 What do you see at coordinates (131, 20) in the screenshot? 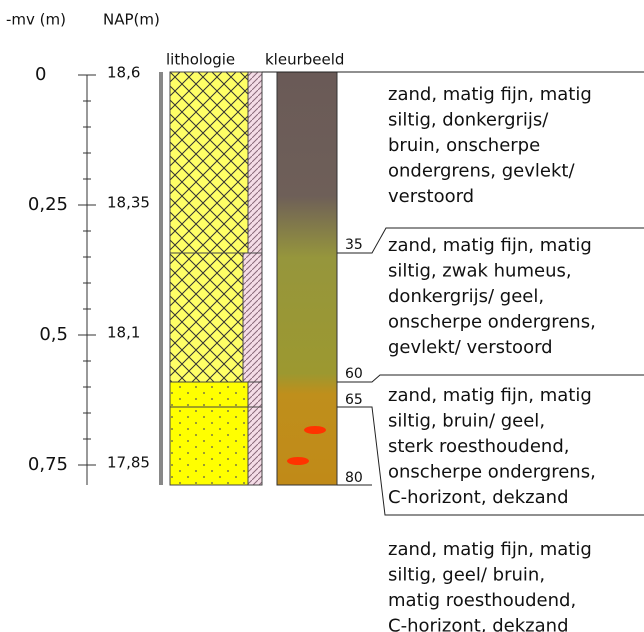
I see `nap-header: NAP(m)` at bounding box center [131, 20].